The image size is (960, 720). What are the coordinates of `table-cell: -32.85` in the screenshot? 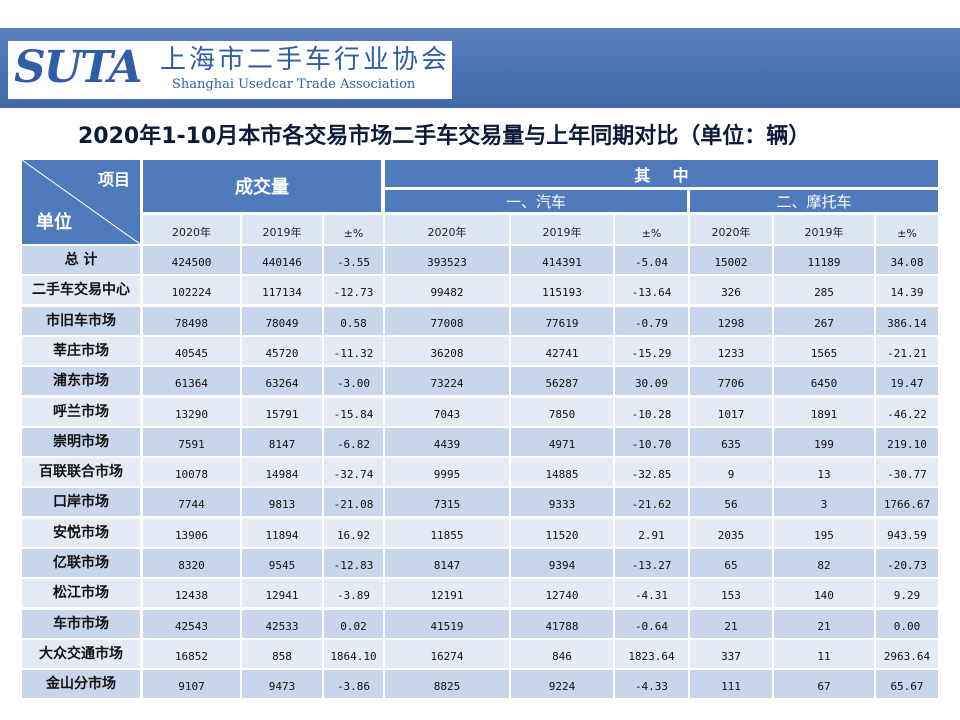 It's located at (651, 472).